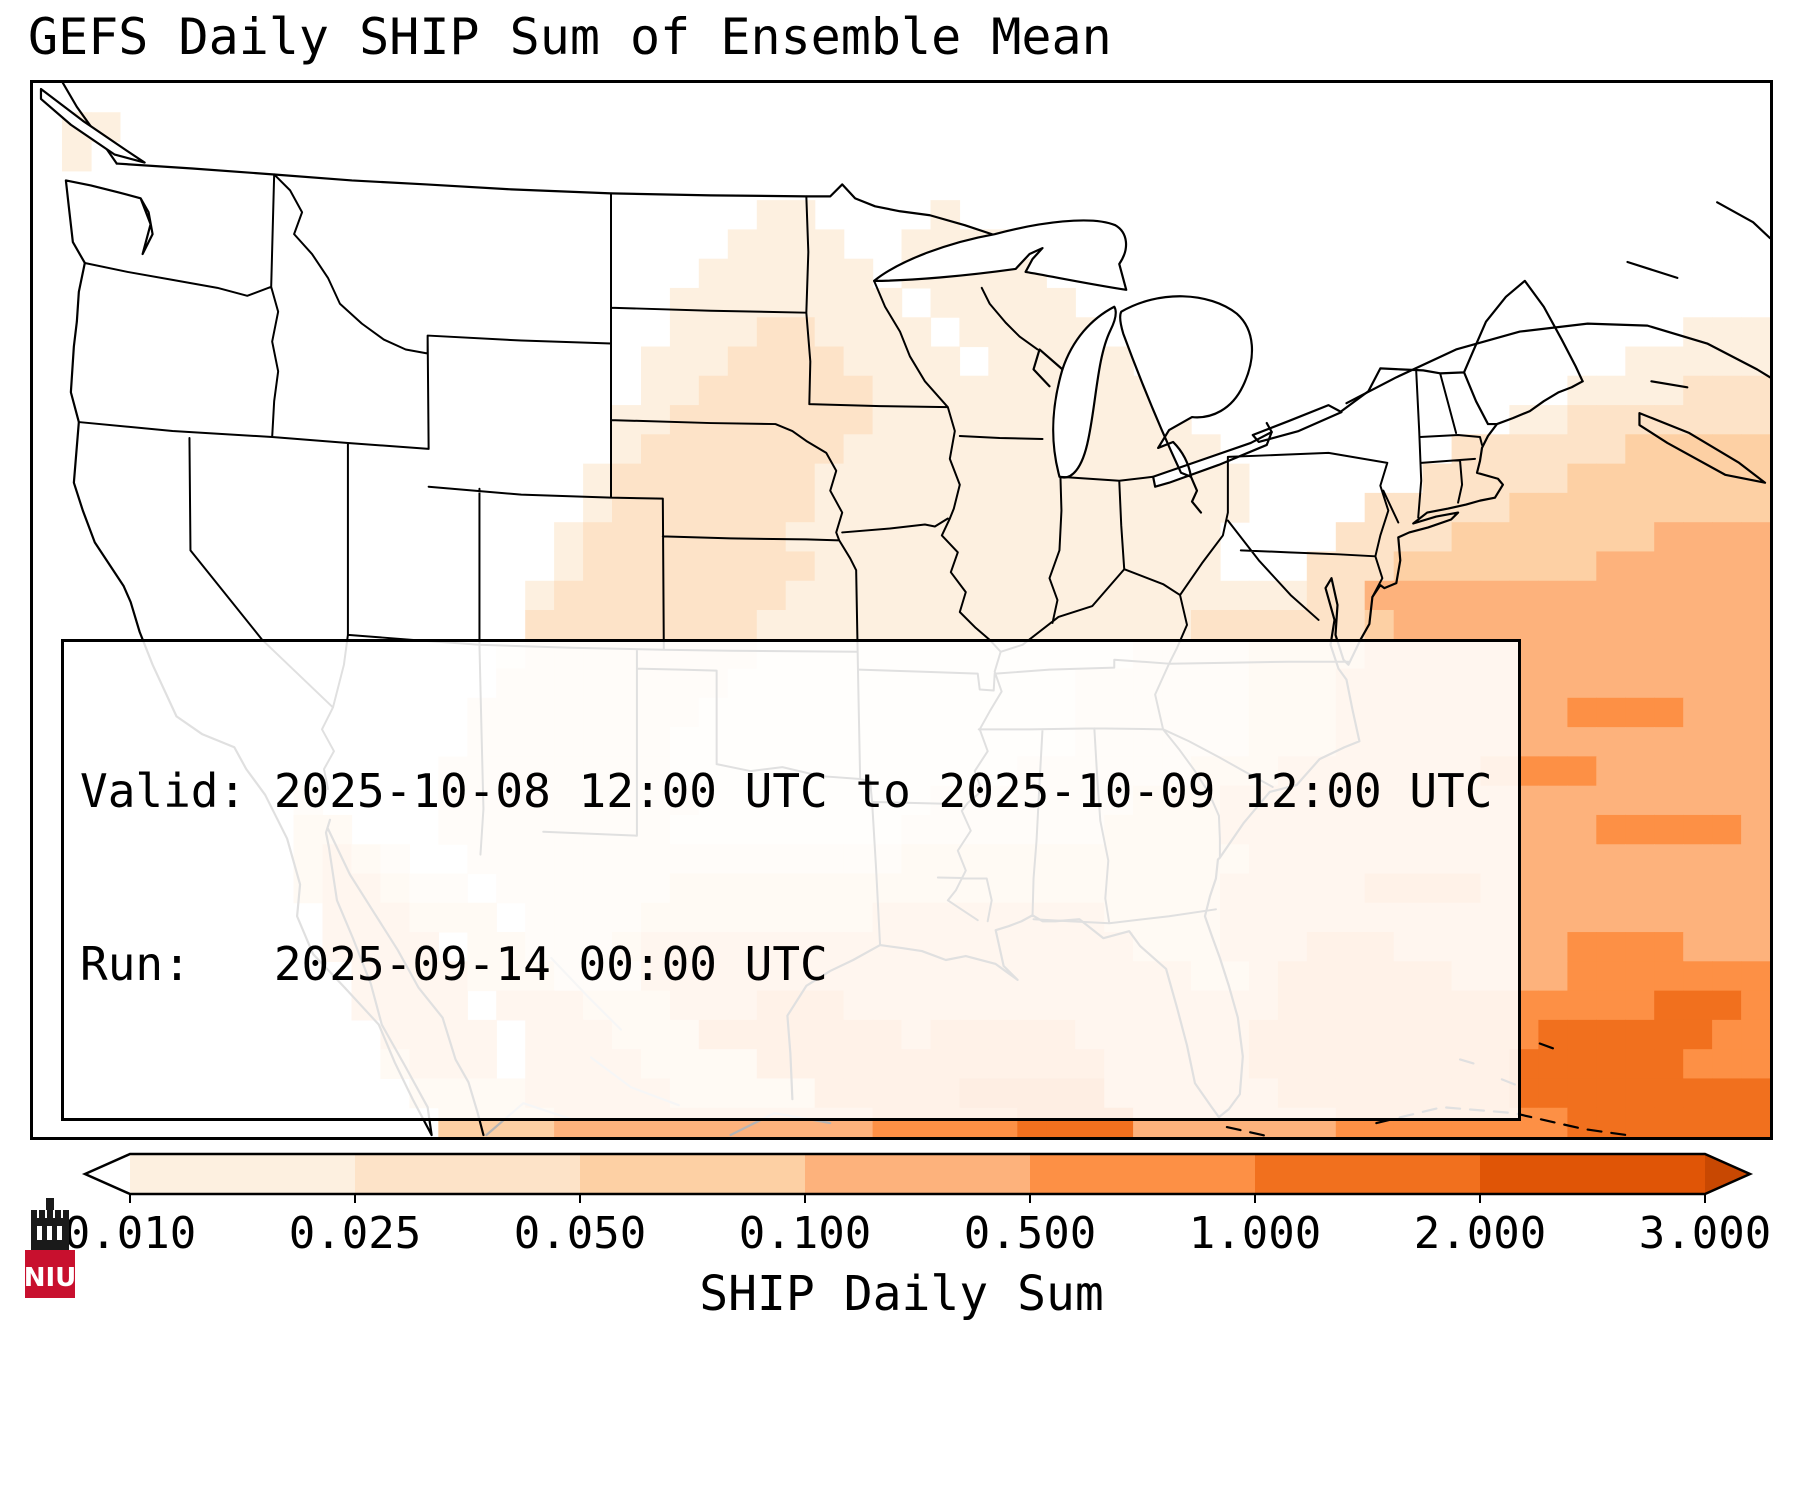 This screenshot has width=1803, height=1500. I want to click on niu-logo-crenellations, so click(50, 1208).